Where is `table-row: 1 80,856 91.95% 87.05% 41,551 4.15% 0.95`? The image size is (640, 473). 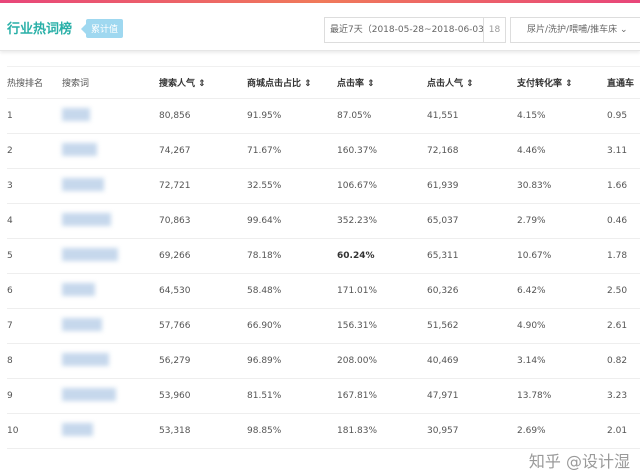
table-row: 1 80,856 91.95% 87.05% 41,551 4.15% 0.95 is located at coordinates (323, 116).